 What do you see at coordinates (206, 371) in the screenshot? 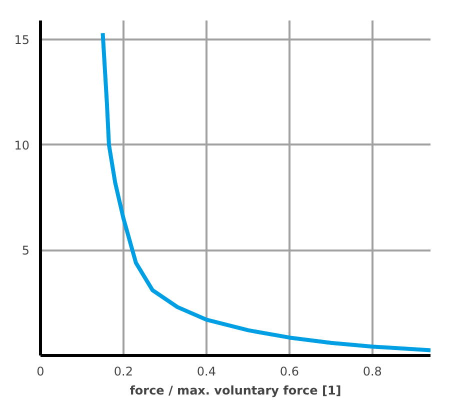
I see `x-tick-label: 0.4` at bounding box center [206, 371].